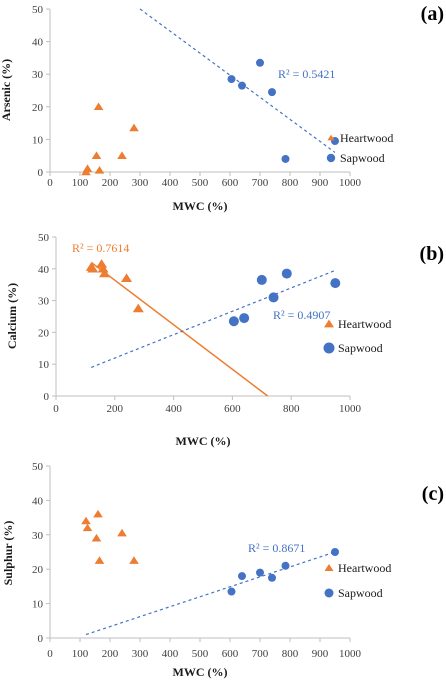 This screenshot has width=446, height=682. Describe the element at coordinates (8, 553) in the screenshot. I see `y-axis-title: Sulphur (%)` at that location.